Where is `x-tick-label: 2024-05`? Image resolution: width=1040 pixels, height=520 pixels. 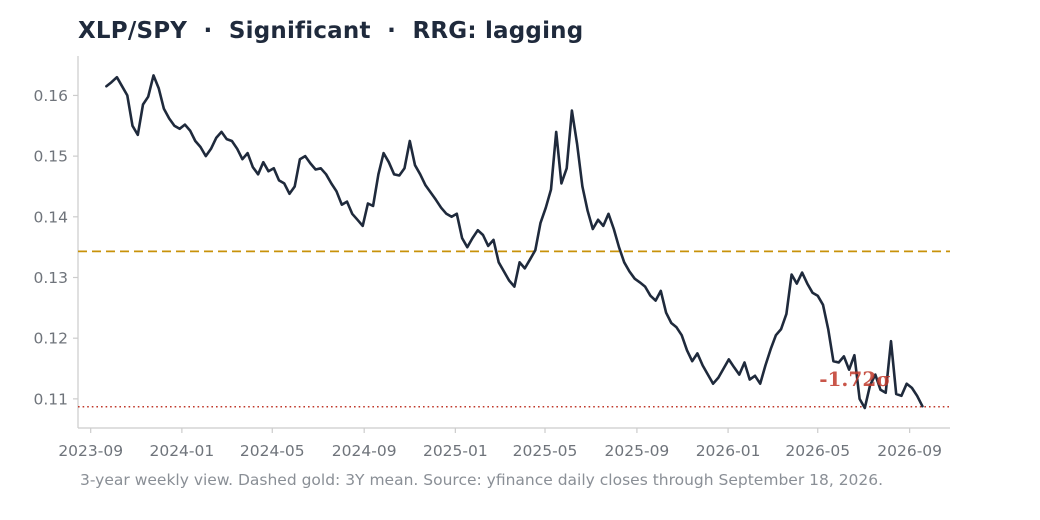
x-tick-label: 2024-05 is located at coordinates (272, 451).